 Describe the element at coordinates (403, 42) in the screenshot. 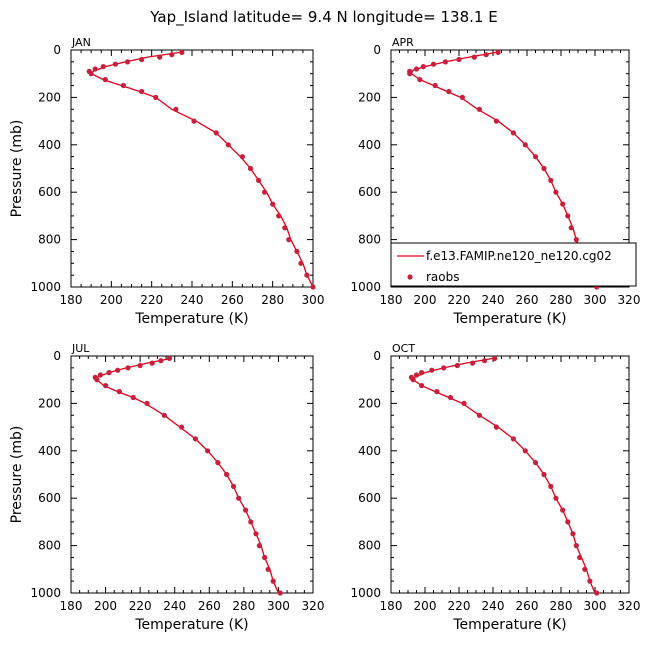

I see `panel-label-apr: APR` at that location.